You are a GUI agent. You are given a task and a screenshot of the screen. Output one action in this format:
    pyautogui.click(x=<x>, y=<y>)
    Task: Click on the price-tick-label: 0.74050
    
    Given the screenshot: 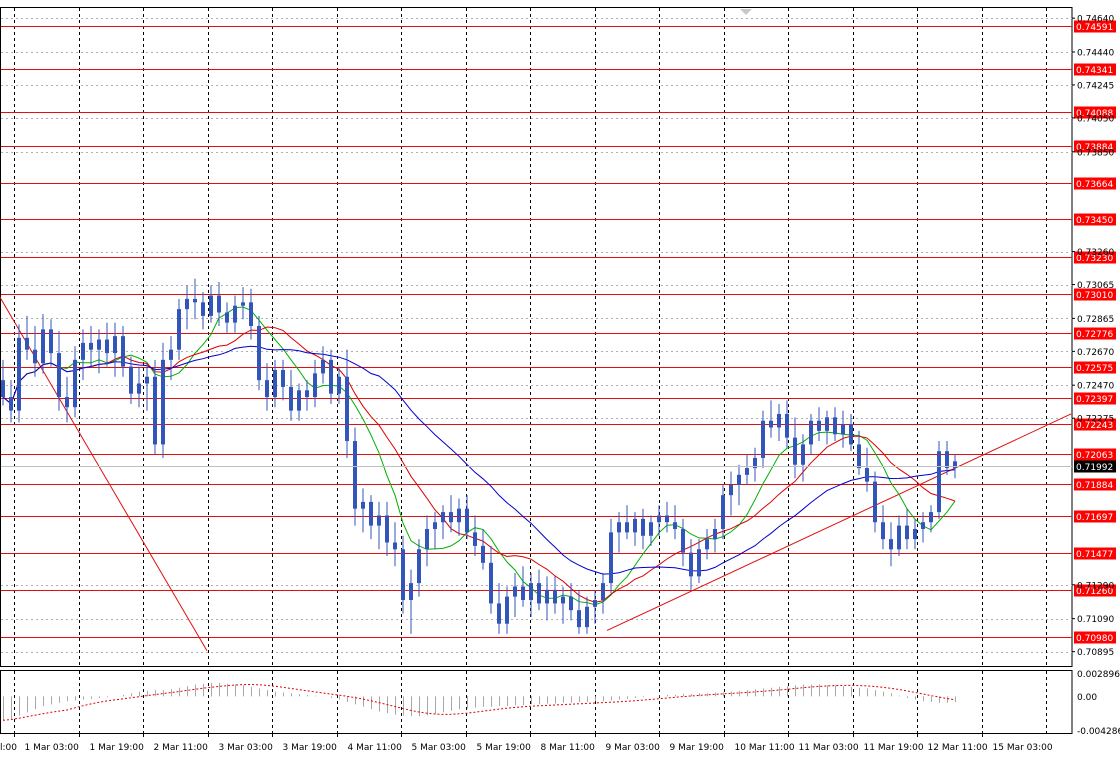 What is the action you would take?
    pyautogui.click(x=1095, y=119)
    